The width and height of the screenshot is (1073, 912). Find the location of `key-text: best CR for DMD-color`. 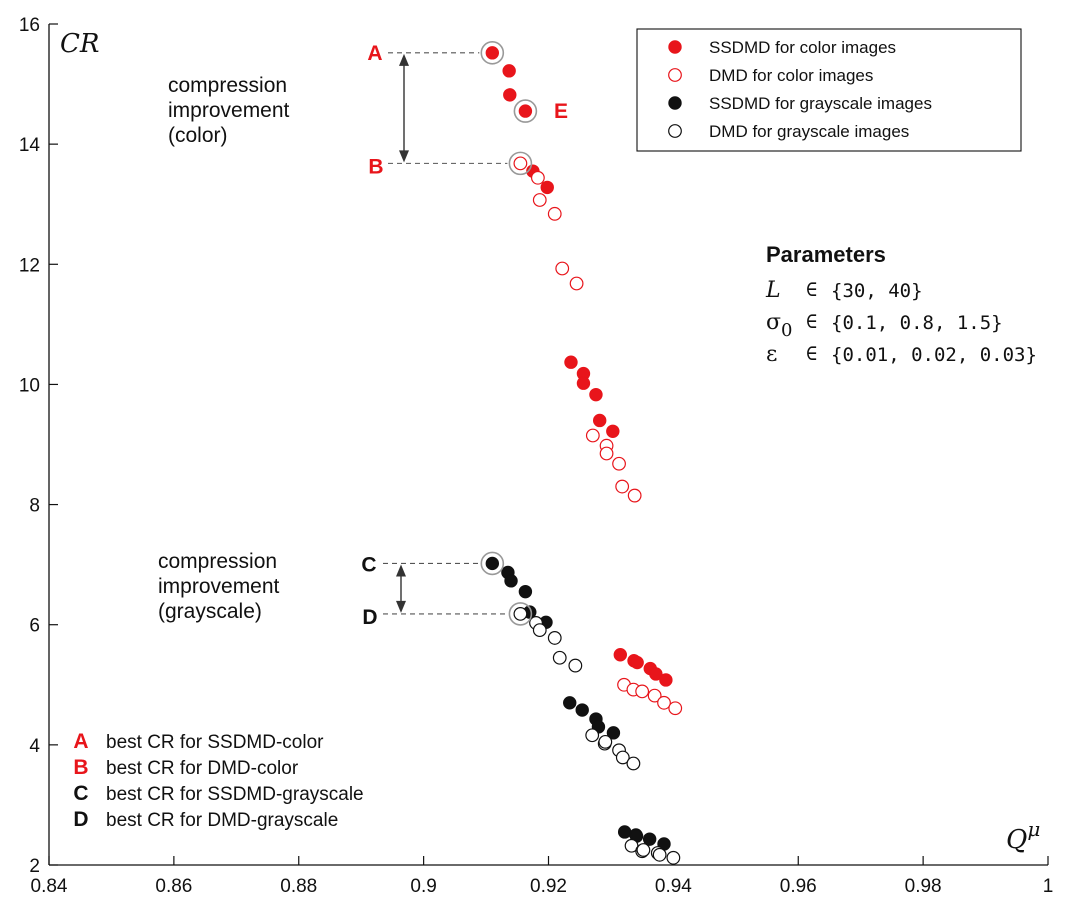

key-text: best CR for DMD-color is located at coordinates (202, 768).